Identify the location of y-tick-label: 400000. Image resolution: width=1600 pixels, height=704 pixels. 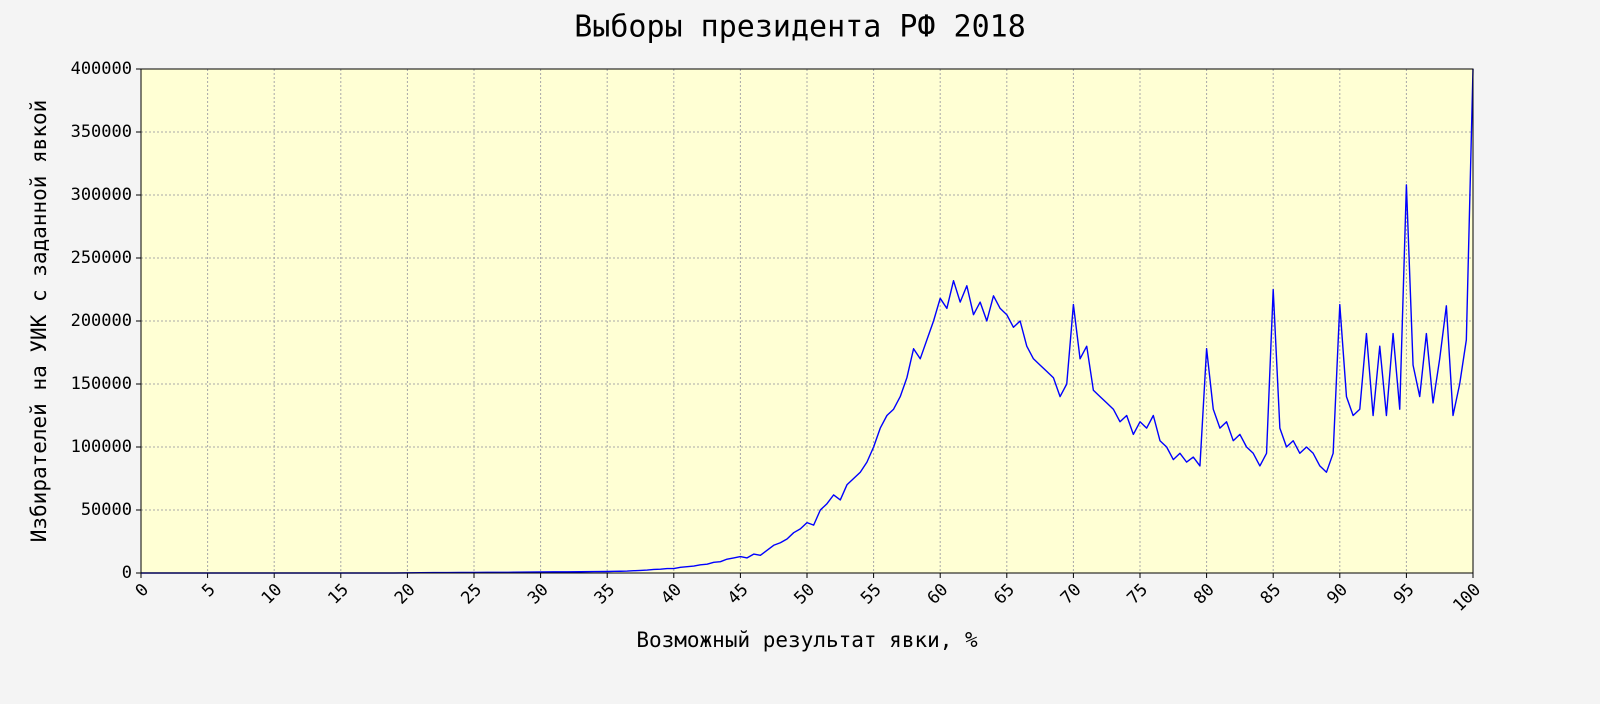
(101, 69).